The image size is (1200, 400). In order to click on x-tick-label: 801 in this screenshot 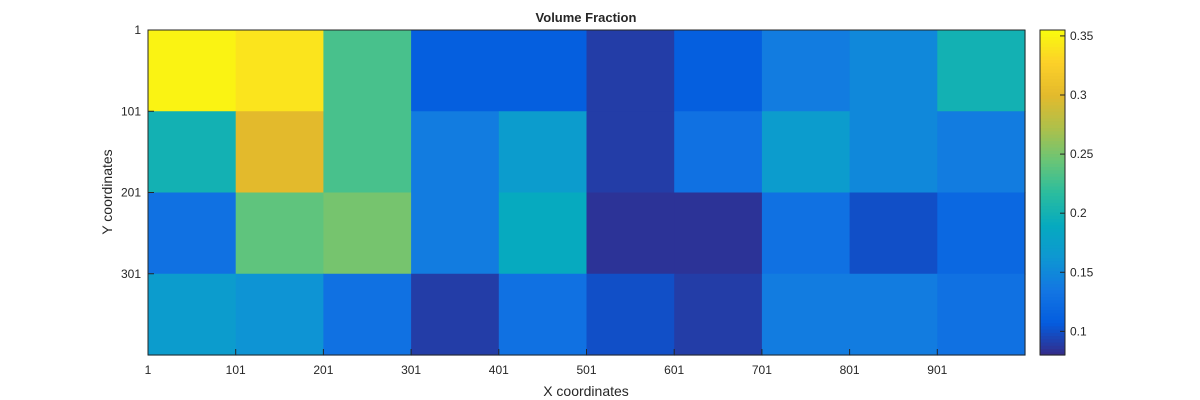, I will do `click(850, 370)`.